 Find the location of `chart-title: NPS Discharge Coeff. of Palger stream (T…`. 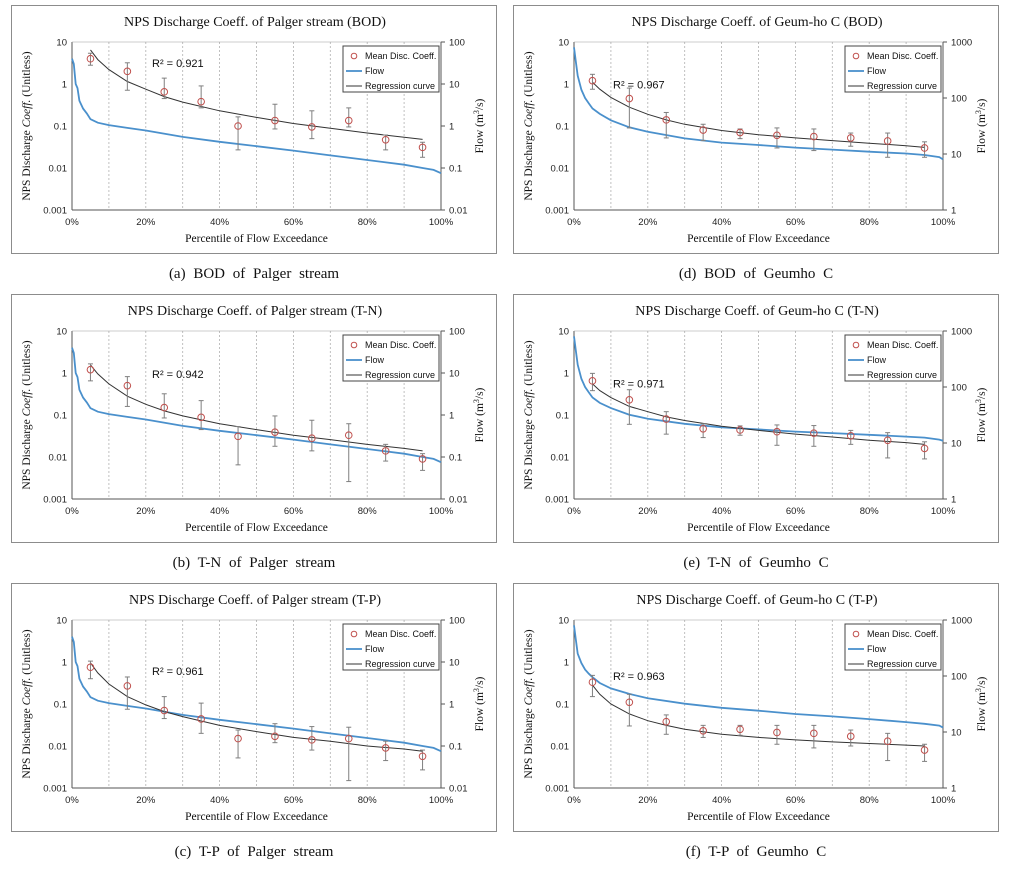

chart-title: NPS Discharge Coeff. of Palger stream (T… is located at coordinates (255, 311).